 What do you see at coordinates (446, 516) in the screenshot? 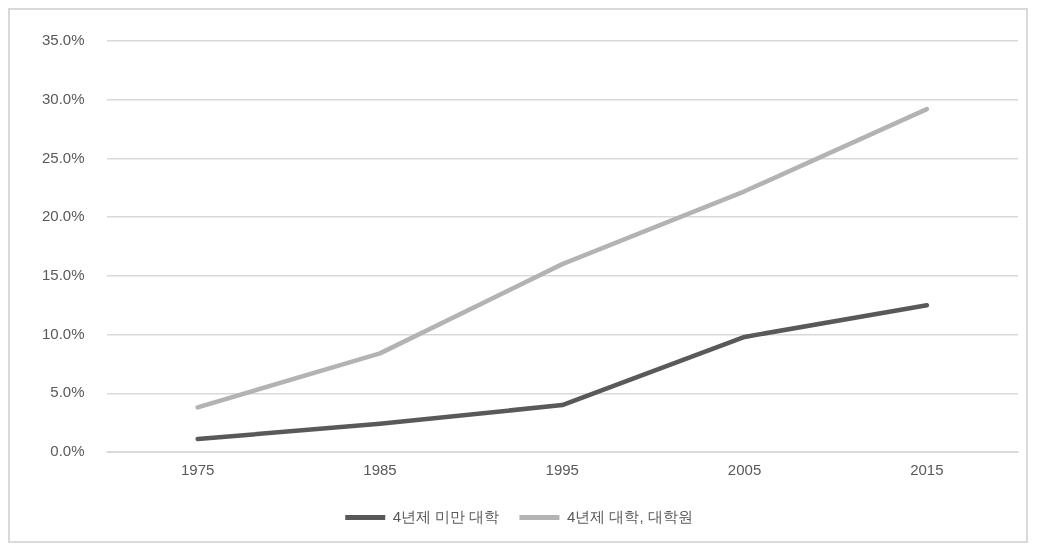
I see `legend-label: 4년제 미만 대학` at bounding box center [446, 516].